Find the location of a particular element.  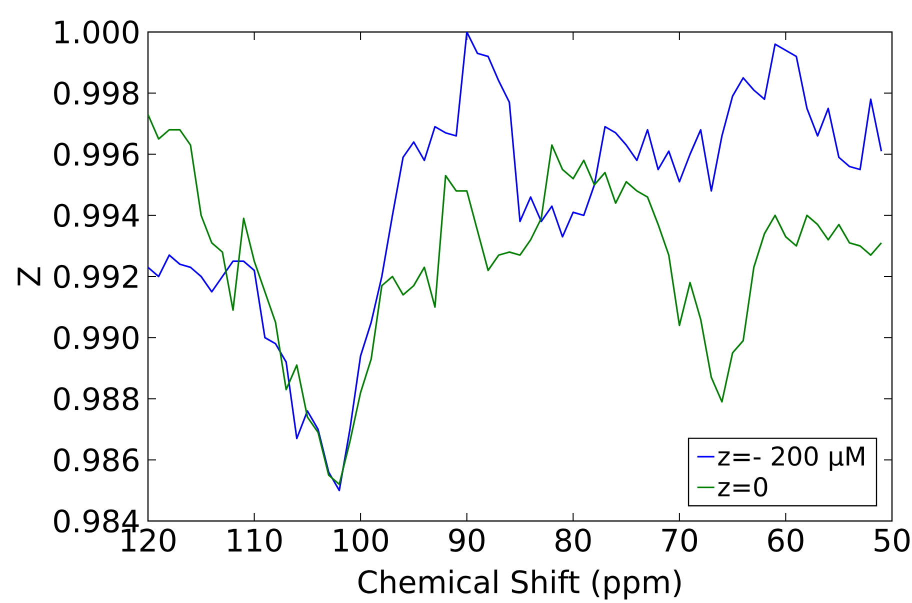

x-axis-title: Chemical Shift (ppm) is located at coordinates (519, 585).